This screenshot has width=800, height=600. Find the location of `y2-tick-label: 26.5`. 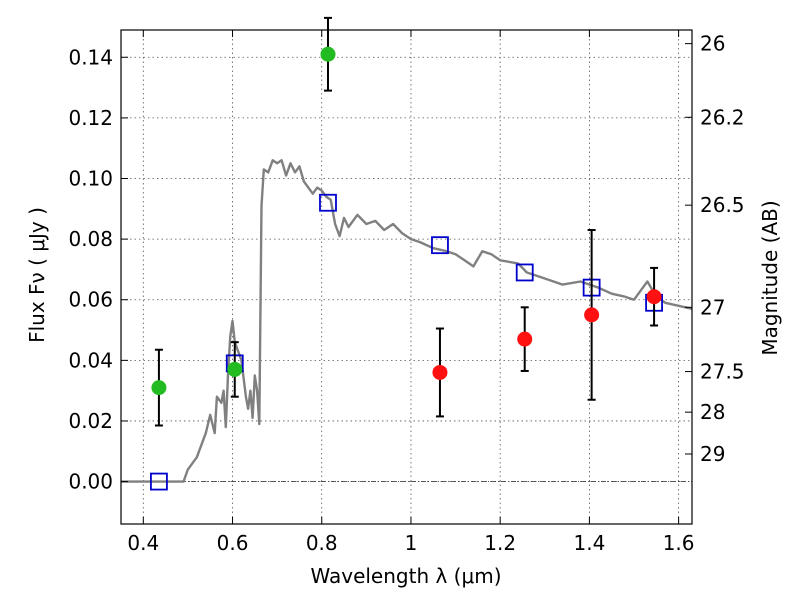

y2-tick-label: 26.5 is located at coordinates (722, 205).